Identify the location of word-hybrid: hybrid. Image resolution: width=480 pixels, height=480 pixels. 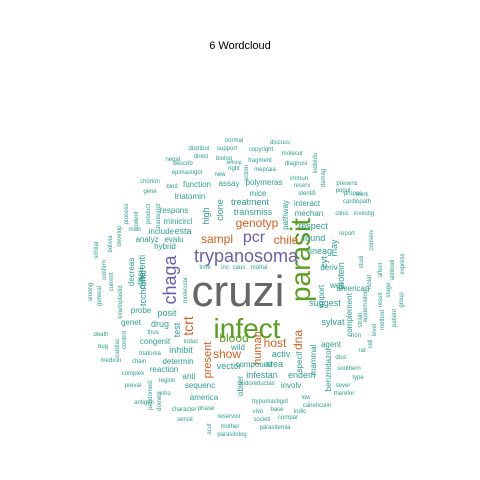
(165, 246).